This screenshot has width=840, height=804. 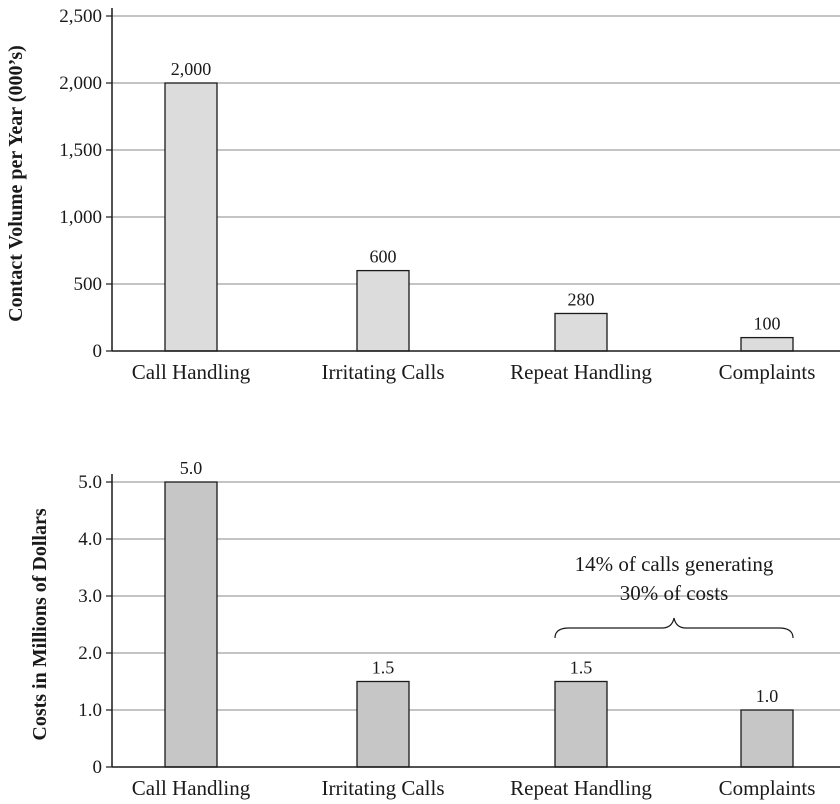 What do you see at coordinates (90, 625) in the screenshot?
I see `y-tick-labels: 0 1.0 2.0 3.0 4.0 5.0` at bounding box center [90, 625].